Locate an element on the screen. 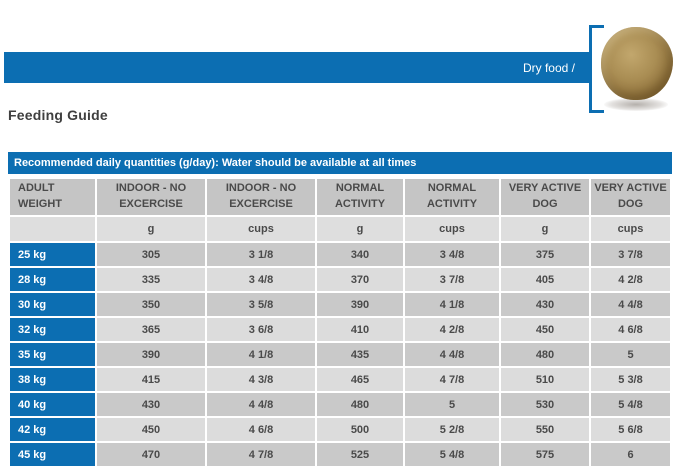 The height and width of the screenshot is (474, 680). value-cell: 5 3/8 is located at coordinates (630, 379).